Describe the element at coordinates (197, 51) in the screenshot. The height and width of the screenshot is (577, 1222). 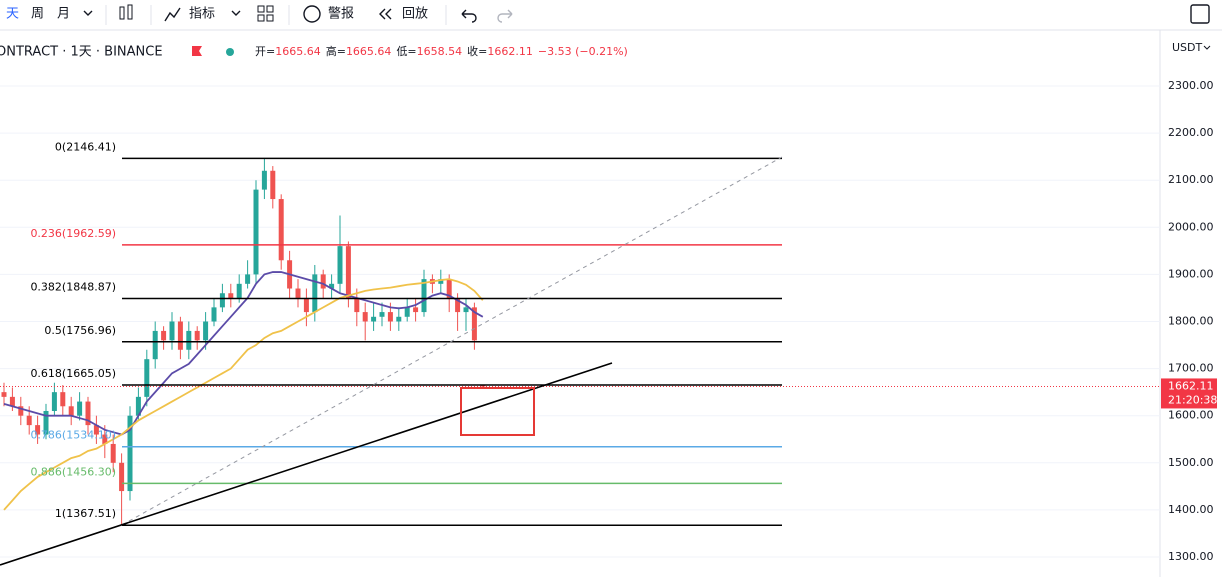
I see `flag-icon` at that location.